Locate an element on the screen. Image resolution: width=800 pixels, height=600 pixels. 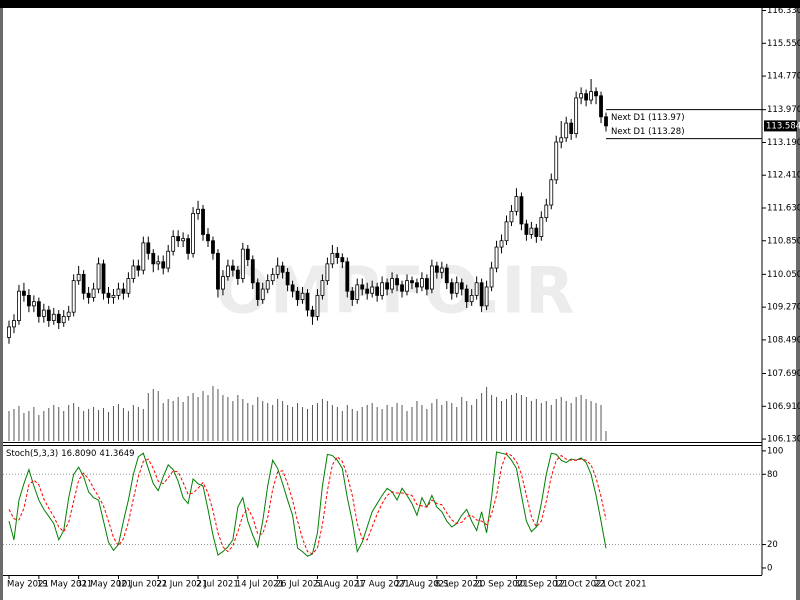
indicator-title: Stoch(5,3,3) 16.8090 41.3649 is located at coordinates (70, 454).